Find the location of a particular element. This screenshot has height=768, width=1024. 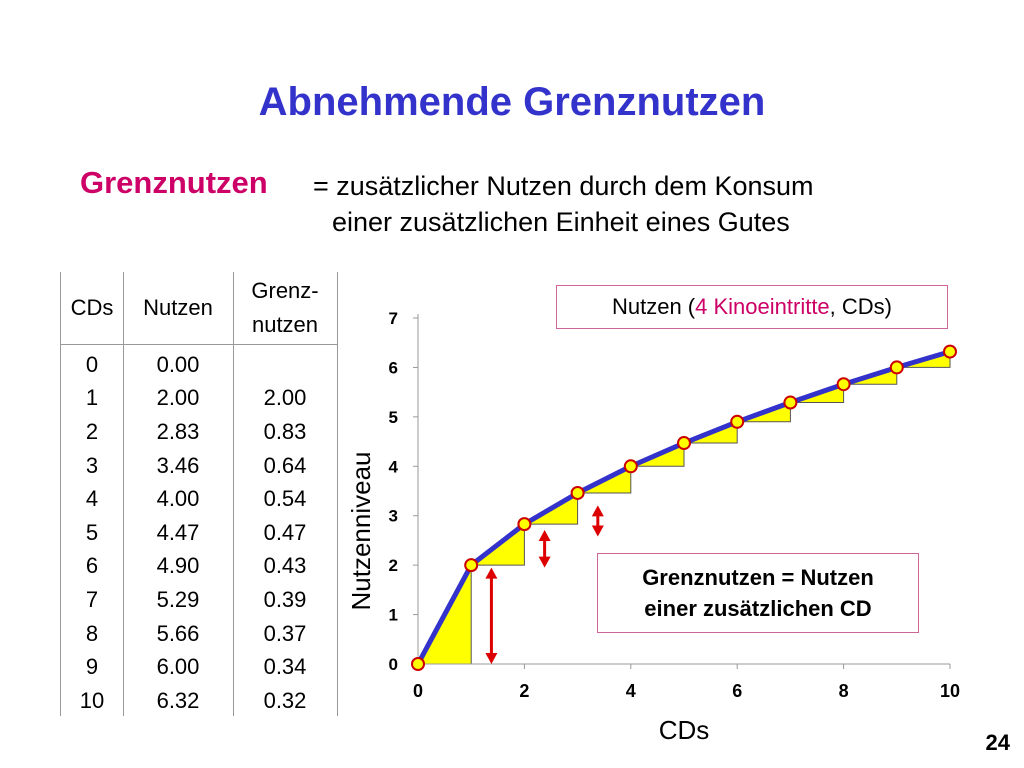

y-tick-label: 7 is located at coordinates (393, 318).